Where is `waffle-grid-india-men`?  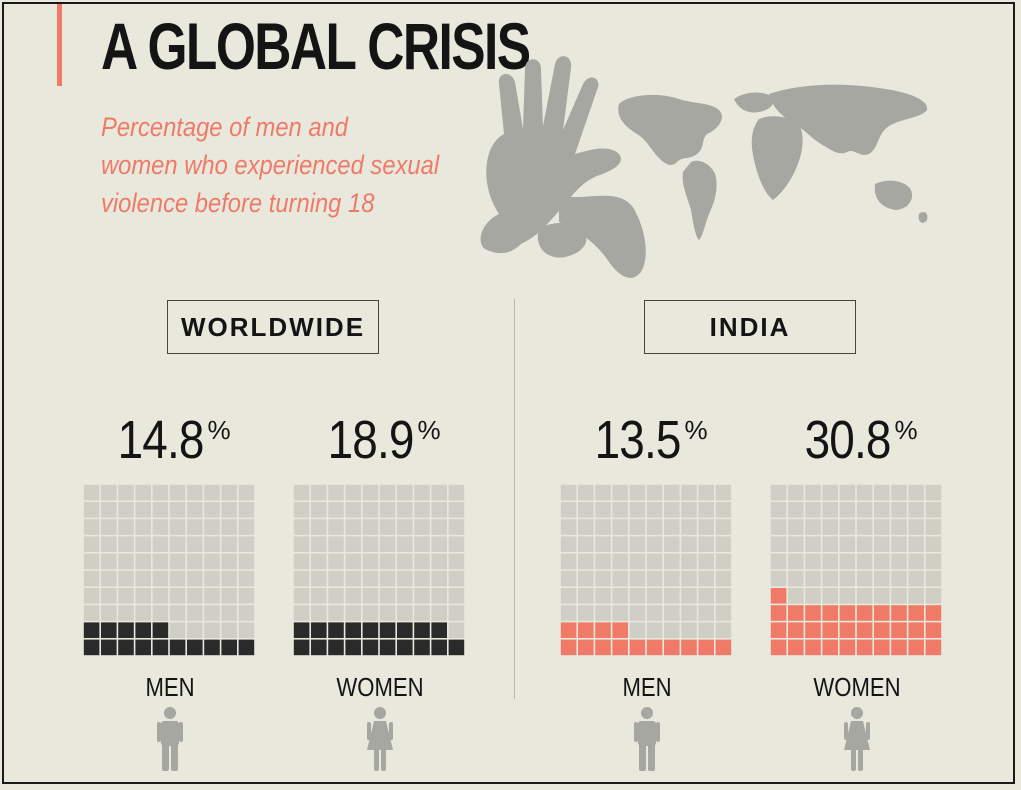 waffle-grid-india-men is located at coordinates (646, 570).